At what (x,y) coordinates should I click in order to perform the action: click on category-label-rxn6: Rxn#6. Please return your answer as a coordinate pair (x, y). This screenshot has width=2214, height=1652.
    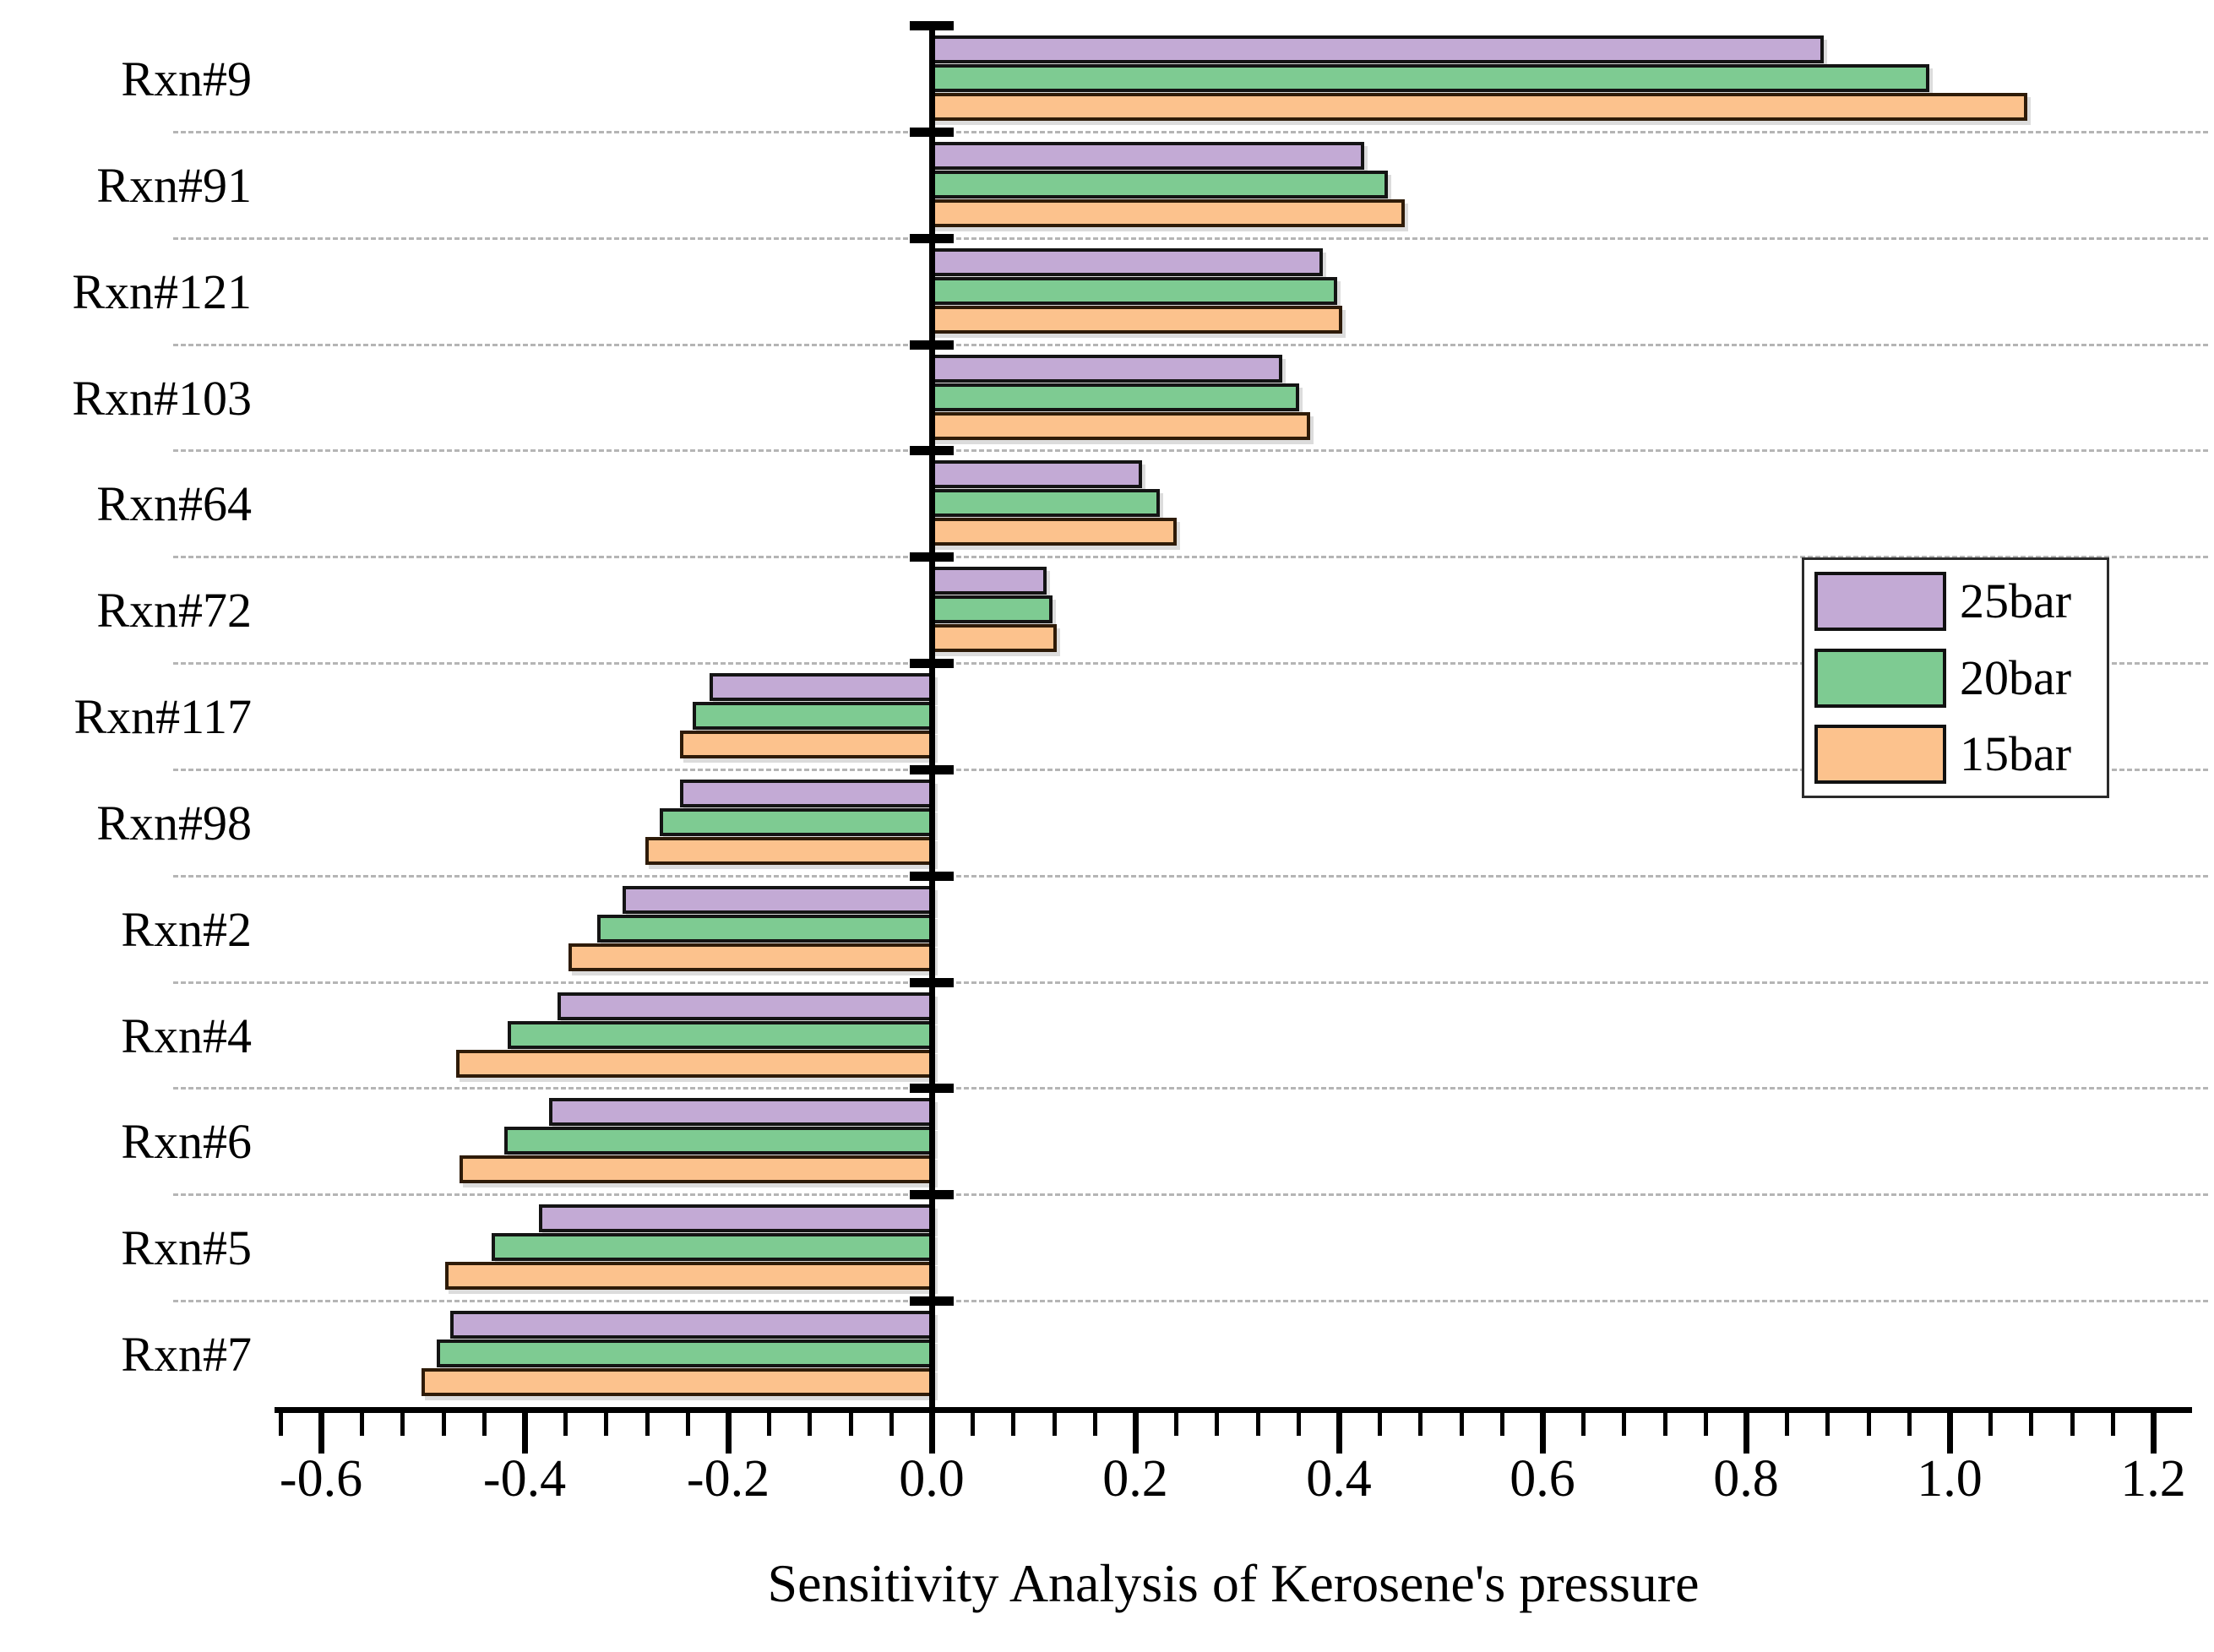
    Looking at the image, I should click on (186, 1141).